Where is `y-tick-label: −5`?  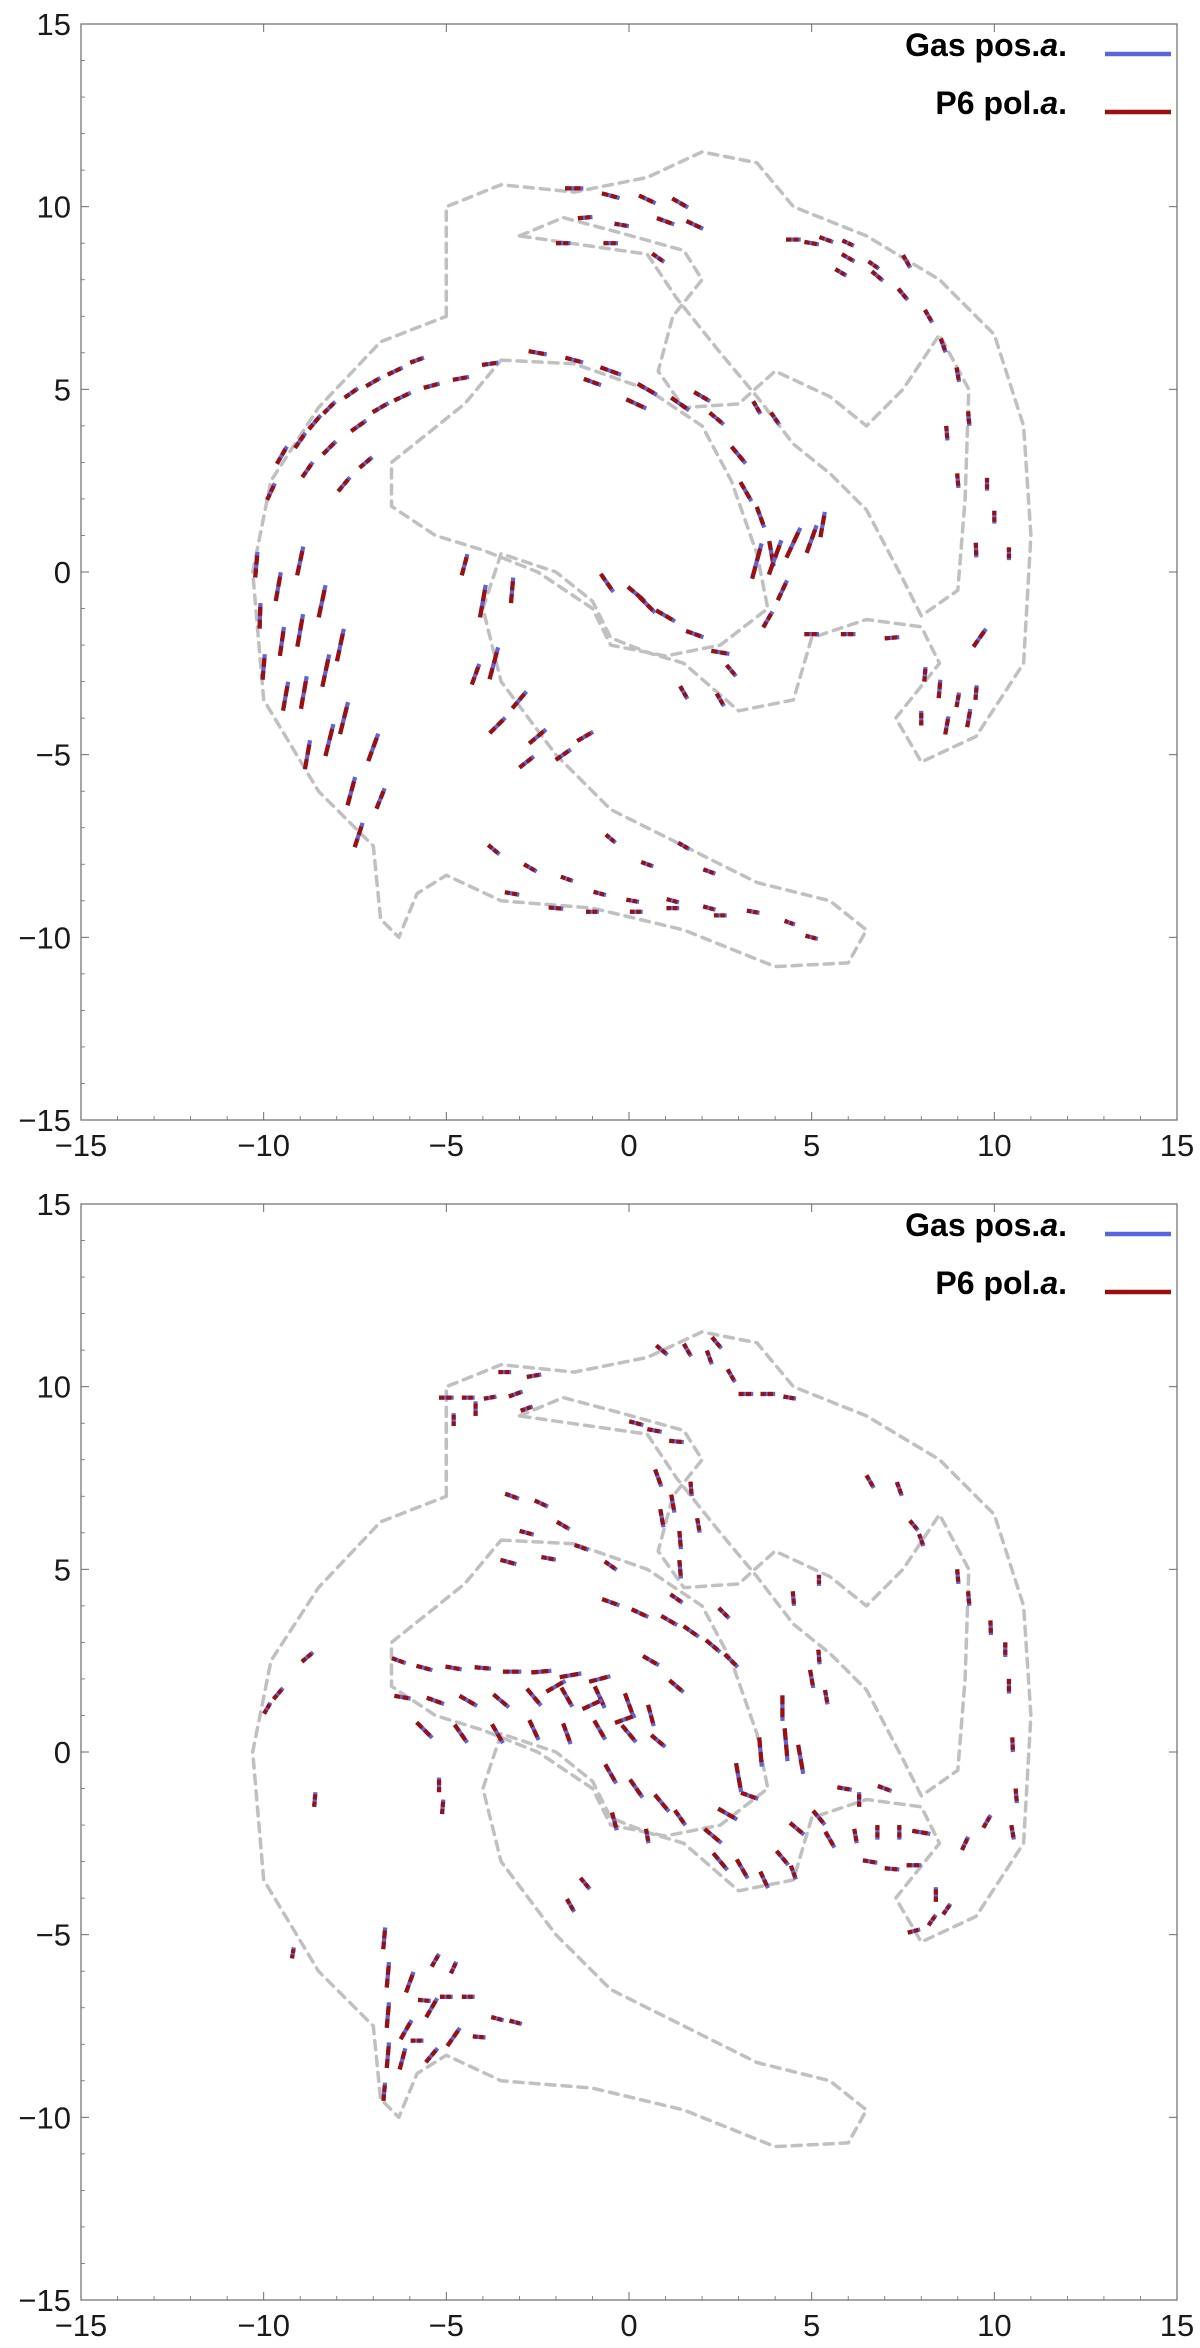
y-tick-label: −5 is located at coordinates (53, 755).